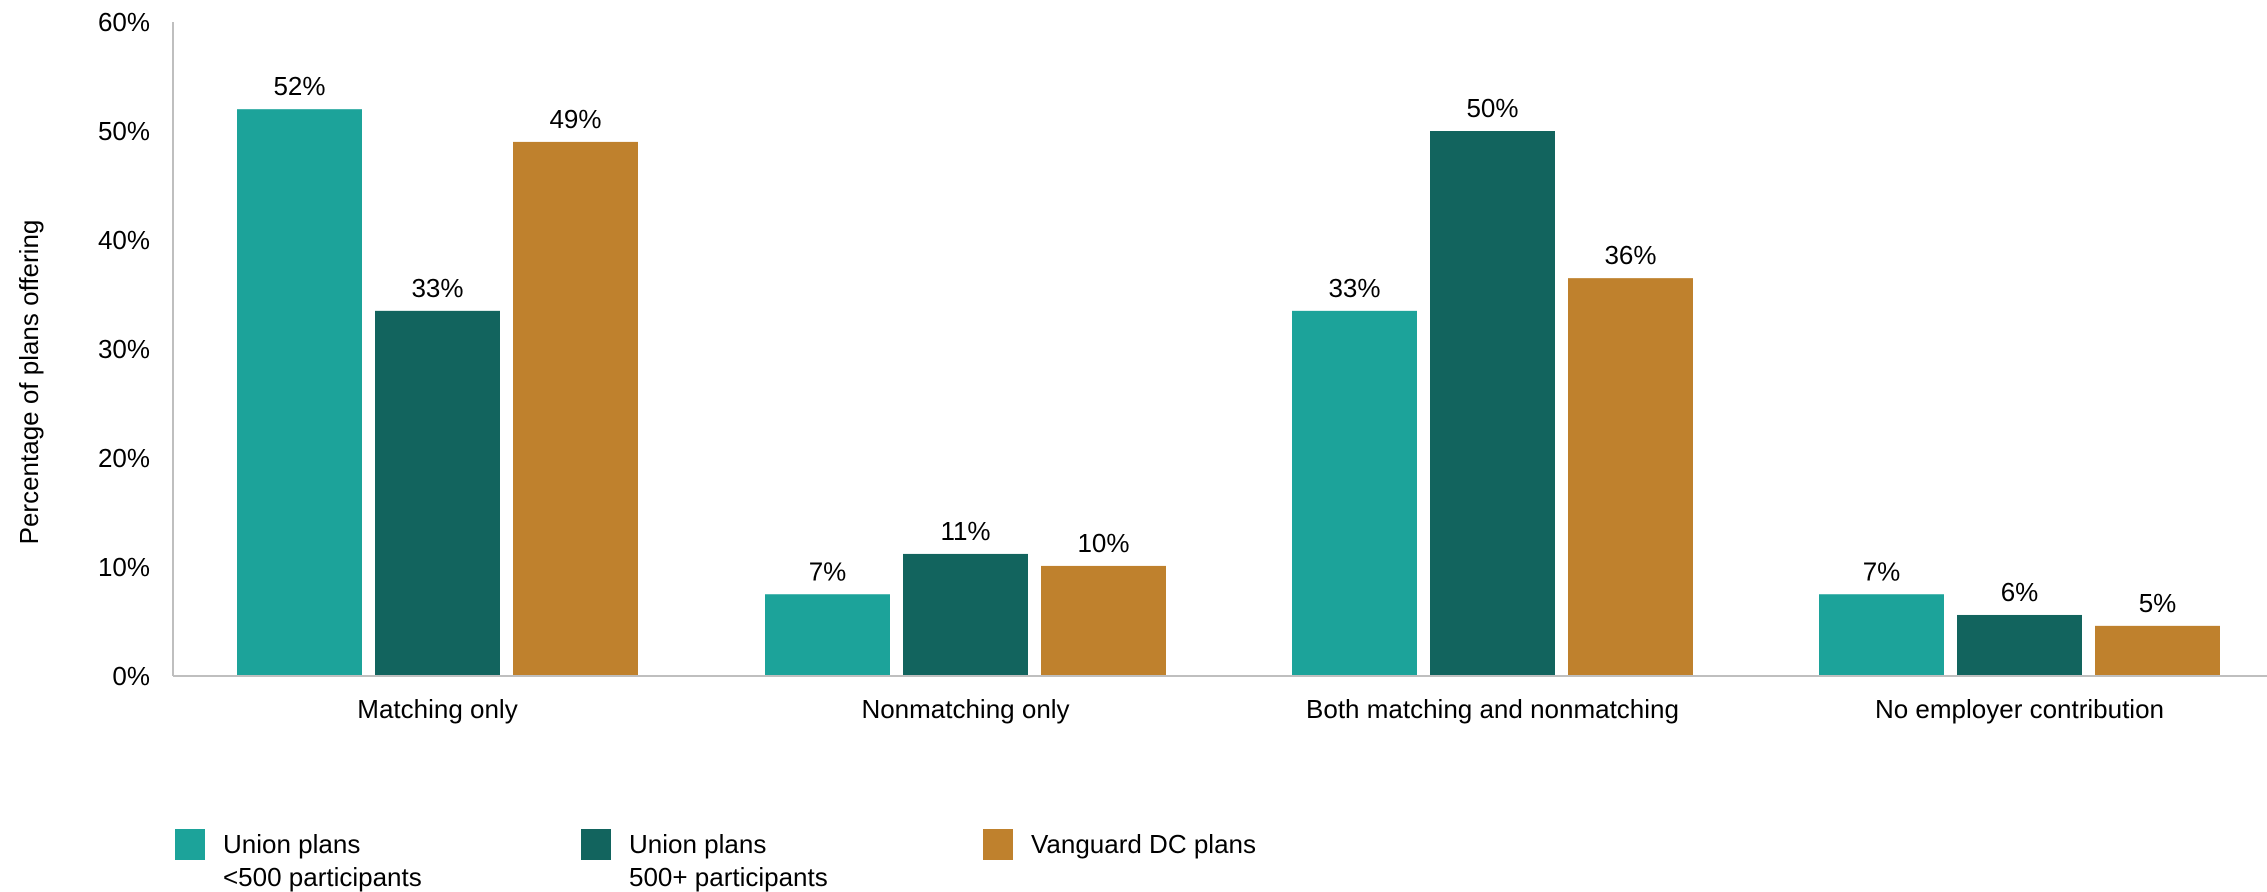 The height and width of the screenshot is (892, 2267). Describe the element at coordinates (437, 709) in the screenshot. I see `category-label: Matching only` at that location.